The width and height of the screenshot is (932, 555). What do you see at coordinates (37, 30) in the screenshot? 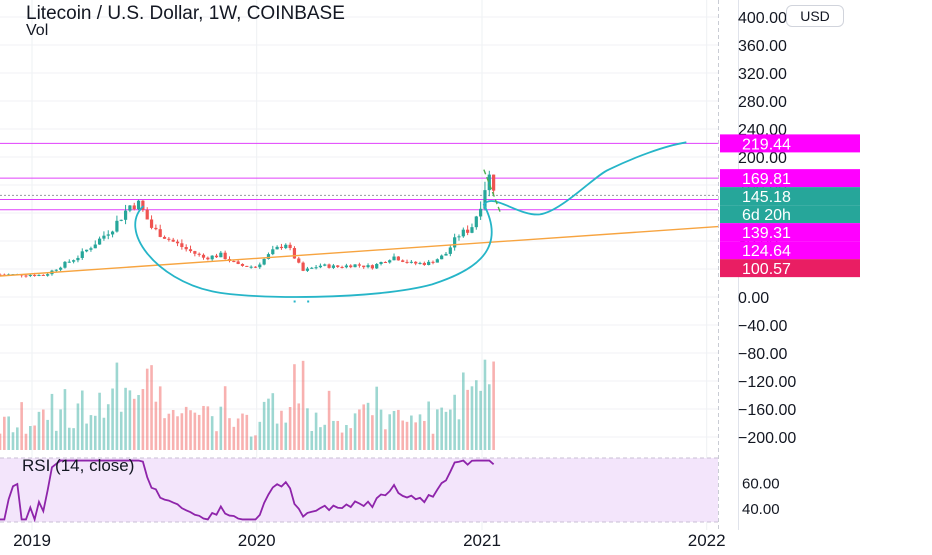
I see `volume-legend: Vol` at bounding box center [37, 30].